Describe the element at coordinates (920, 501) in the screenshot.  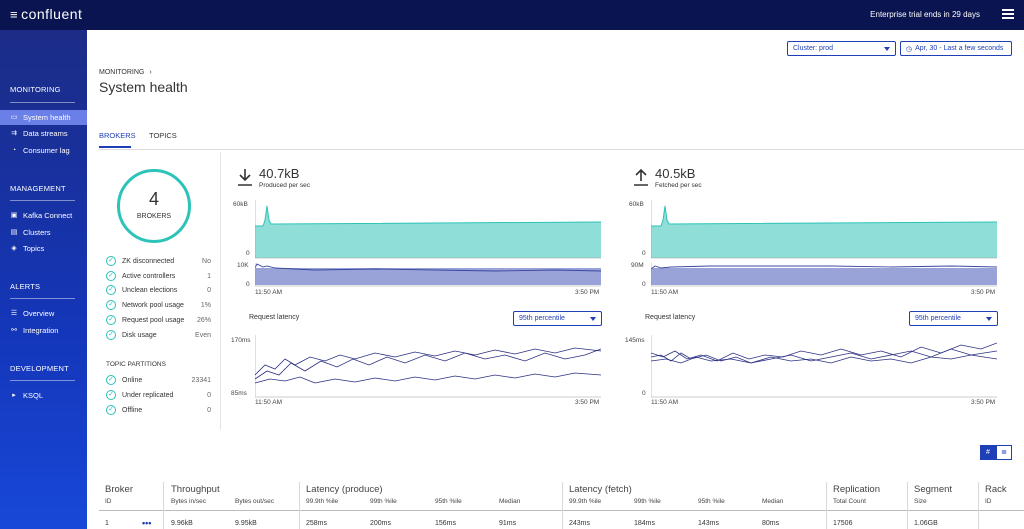
I see `subheader-size: Size` at that location.